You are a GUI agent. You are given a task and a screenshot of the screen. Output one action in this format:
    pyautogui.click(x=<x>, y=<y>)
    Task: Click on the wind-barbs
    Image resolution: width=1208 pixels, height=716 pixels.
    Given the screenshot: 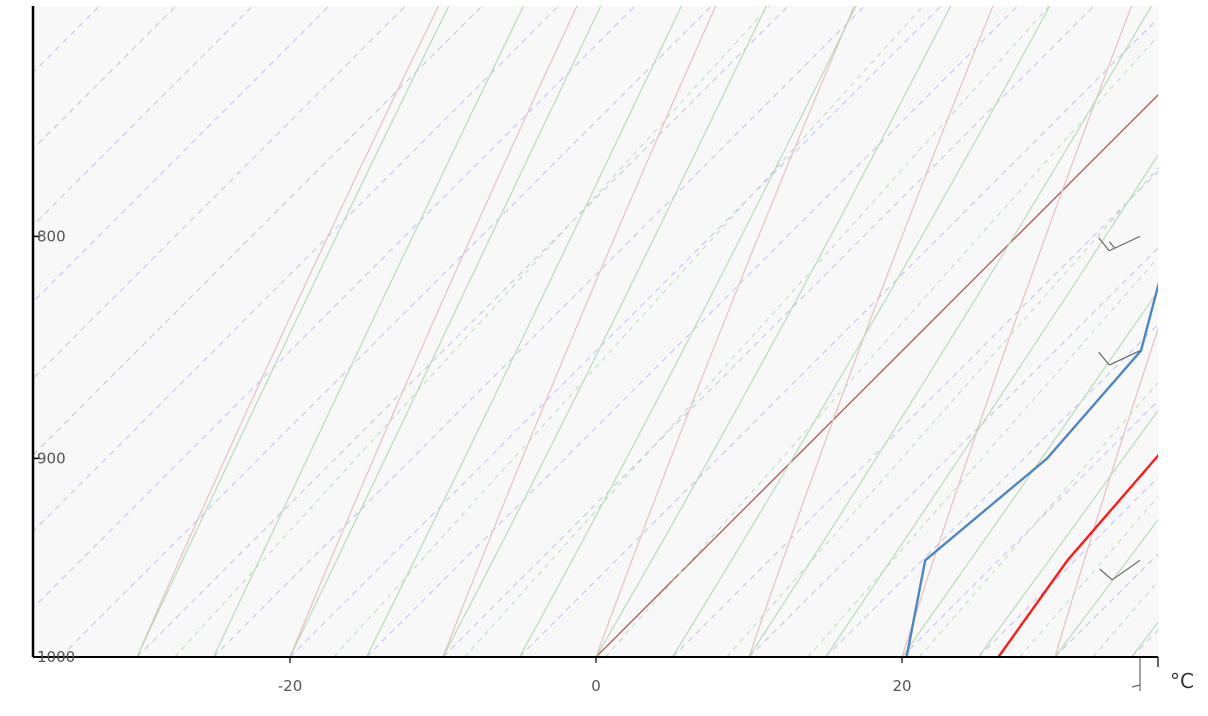 What is the action you would take?
    pyautogui.click(x=1119, y=463)
    